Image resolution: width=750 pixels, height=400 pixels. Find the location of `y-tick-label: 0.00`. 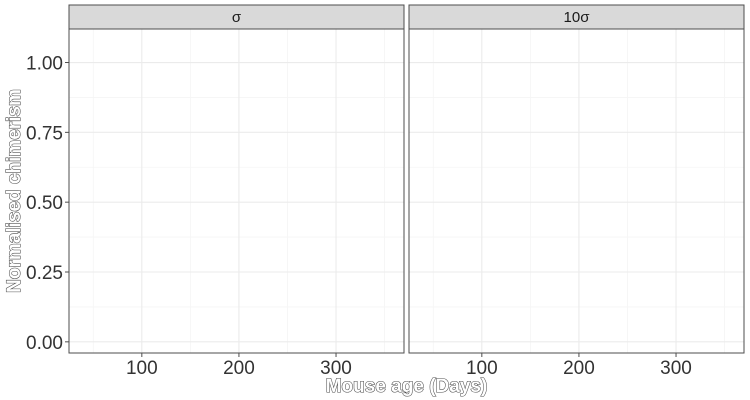

y-tick-label: 0.00 is located at coordinates (44, 343).